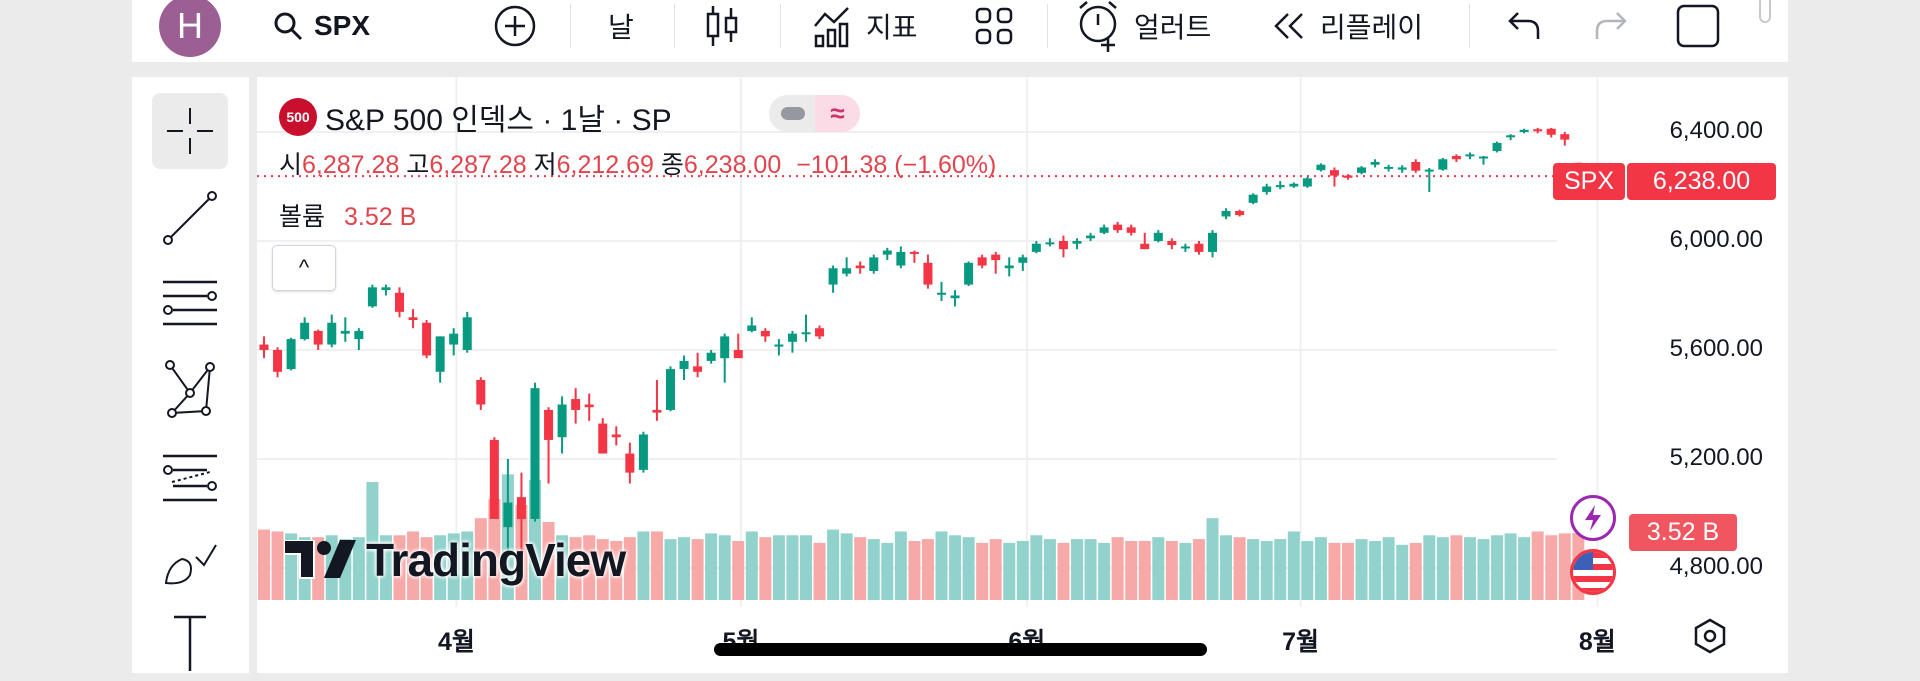  Describe the element at coordinates (1593, 518) in the screenshot. I see `lightning-icon` at that location.